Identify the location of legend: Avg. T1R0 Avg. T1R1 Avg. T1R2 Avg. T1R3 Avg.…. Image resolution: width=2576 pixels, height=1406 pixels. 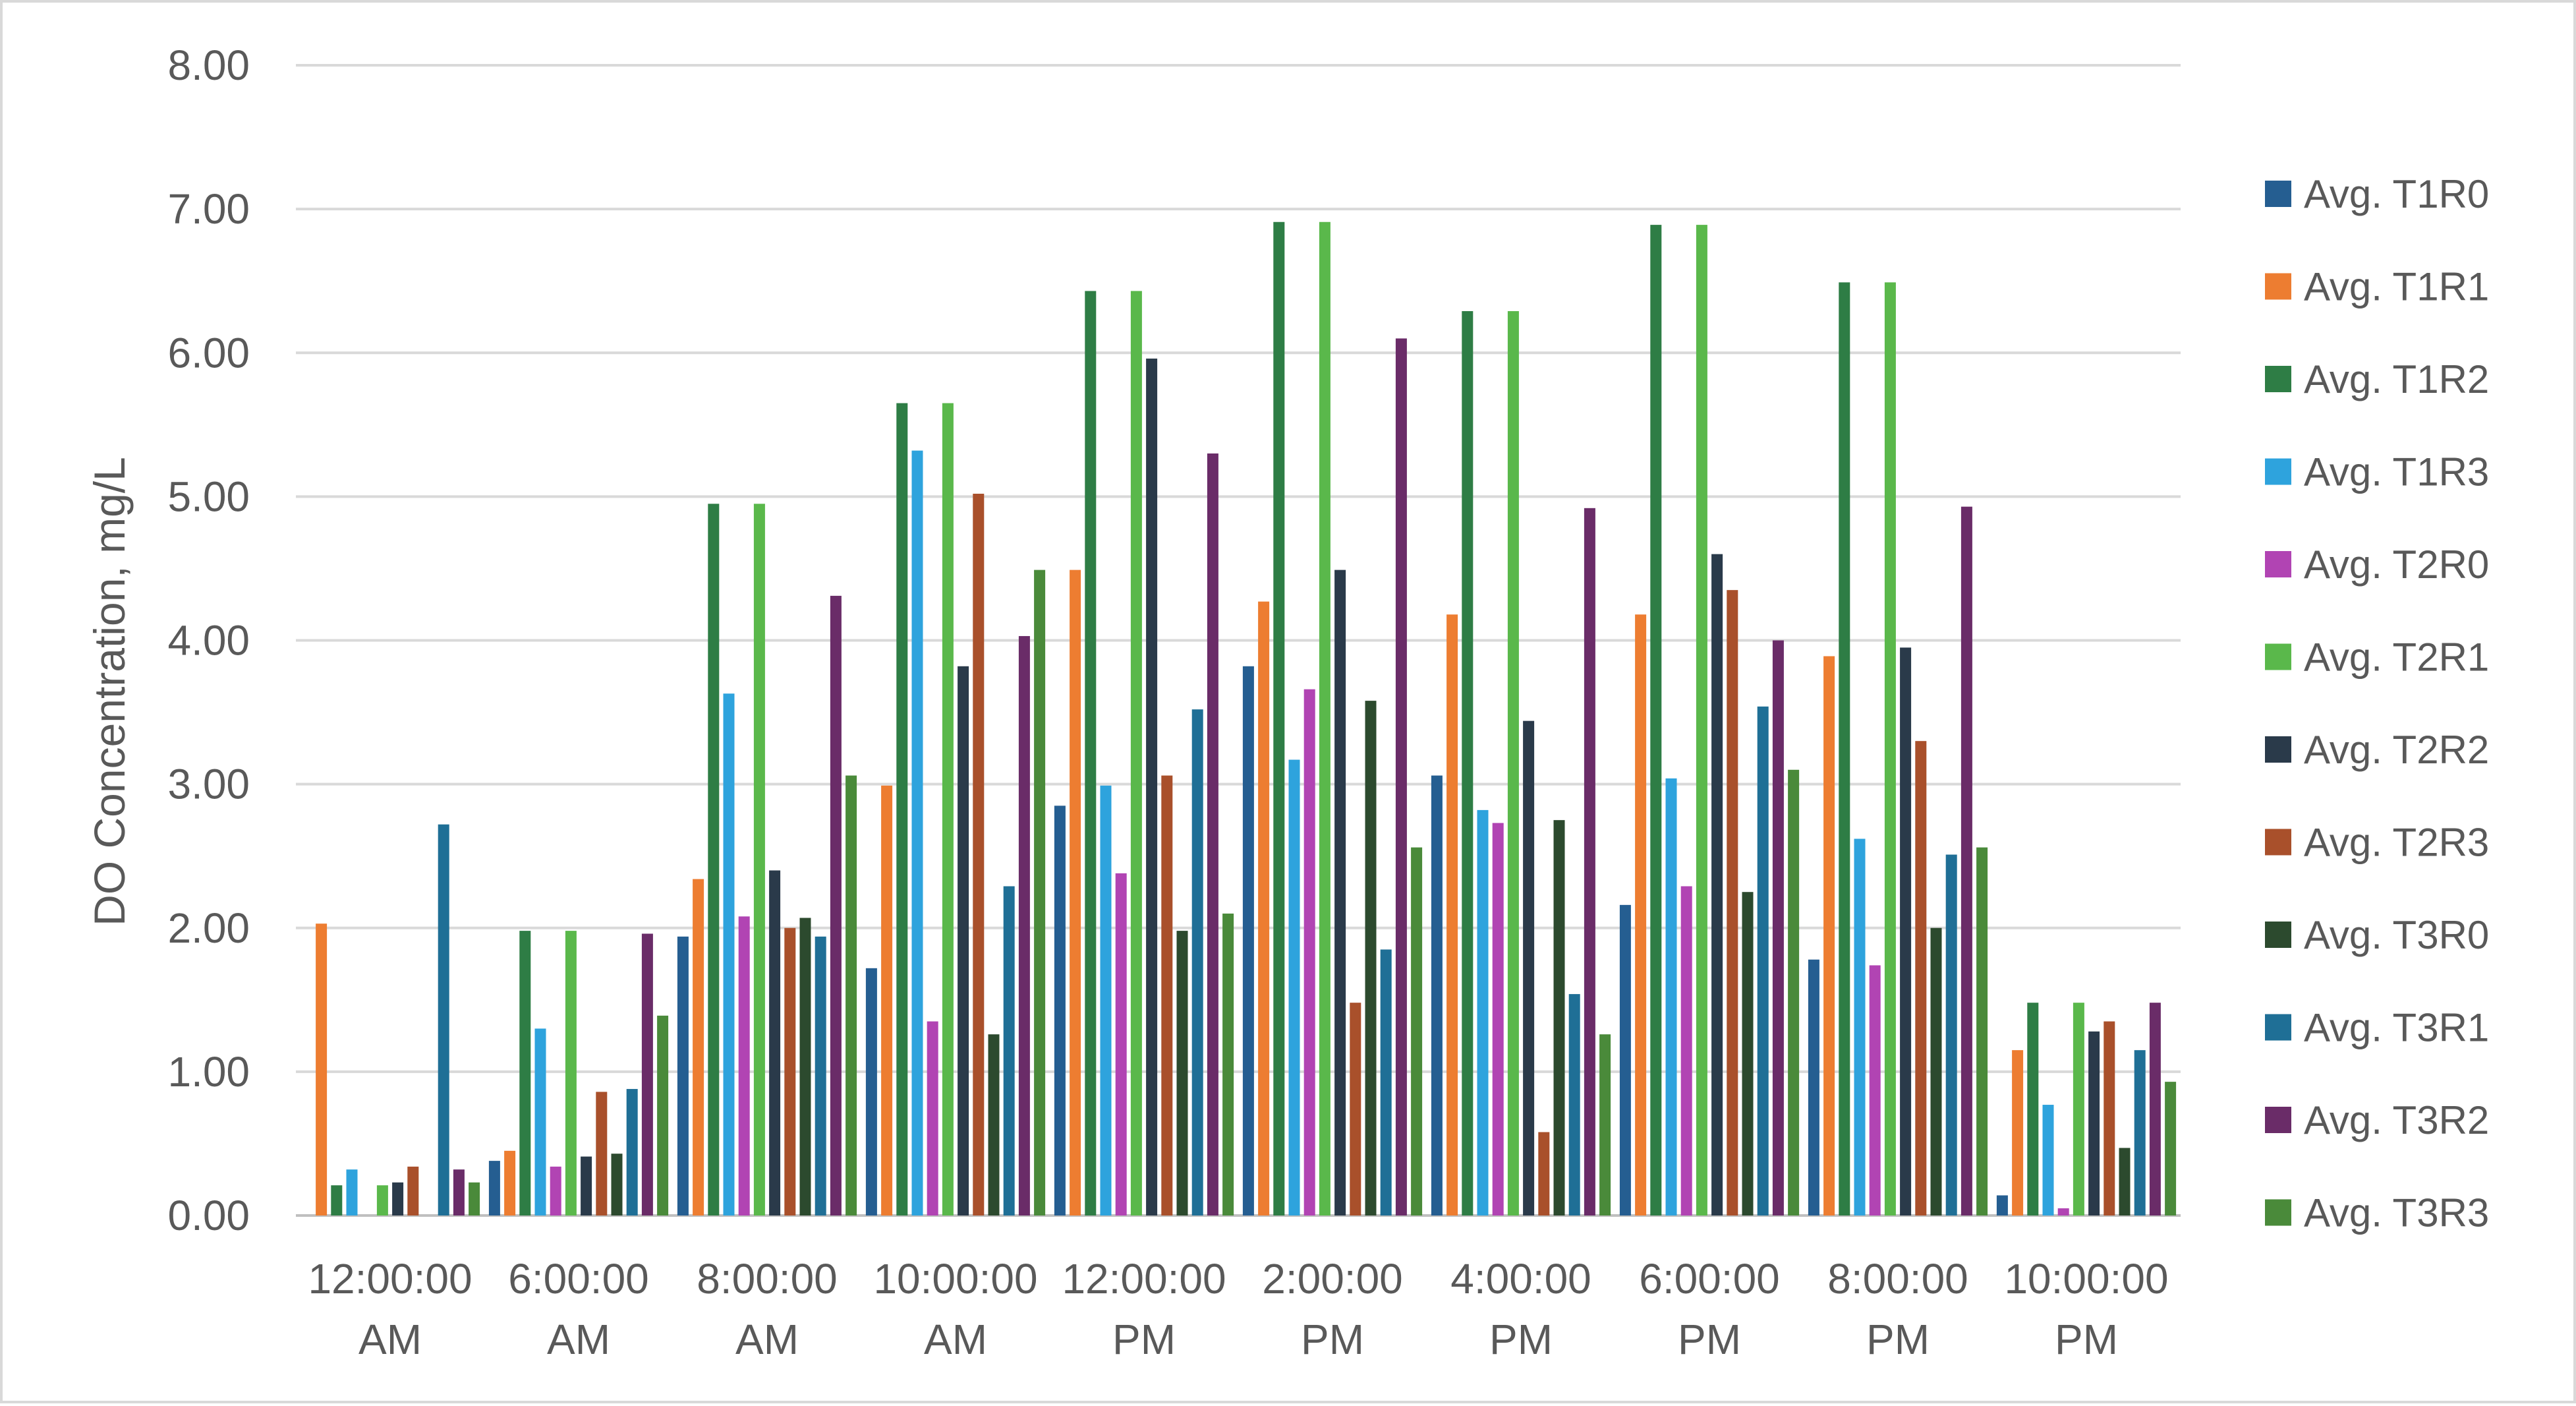
(2377, 704).